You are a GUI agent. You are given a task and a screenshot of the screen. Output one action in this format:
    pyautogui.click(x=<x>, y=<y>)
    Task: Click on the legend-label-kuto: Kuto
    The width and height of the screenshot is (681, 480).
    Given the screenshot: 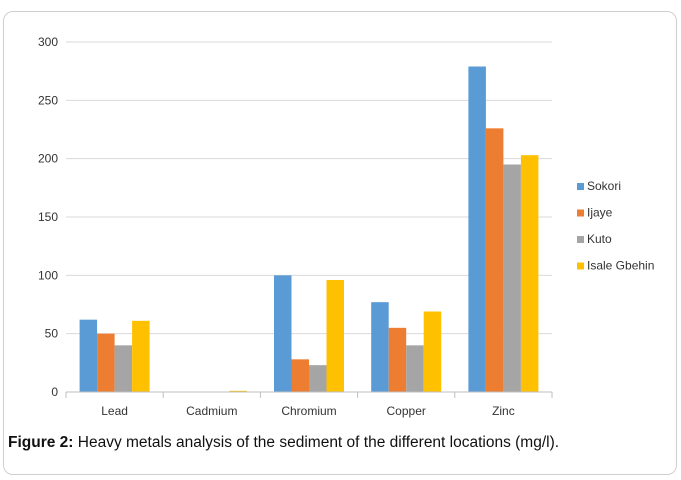 What is the action you would take?
    pyautogui.click(x=599, y=239)
    